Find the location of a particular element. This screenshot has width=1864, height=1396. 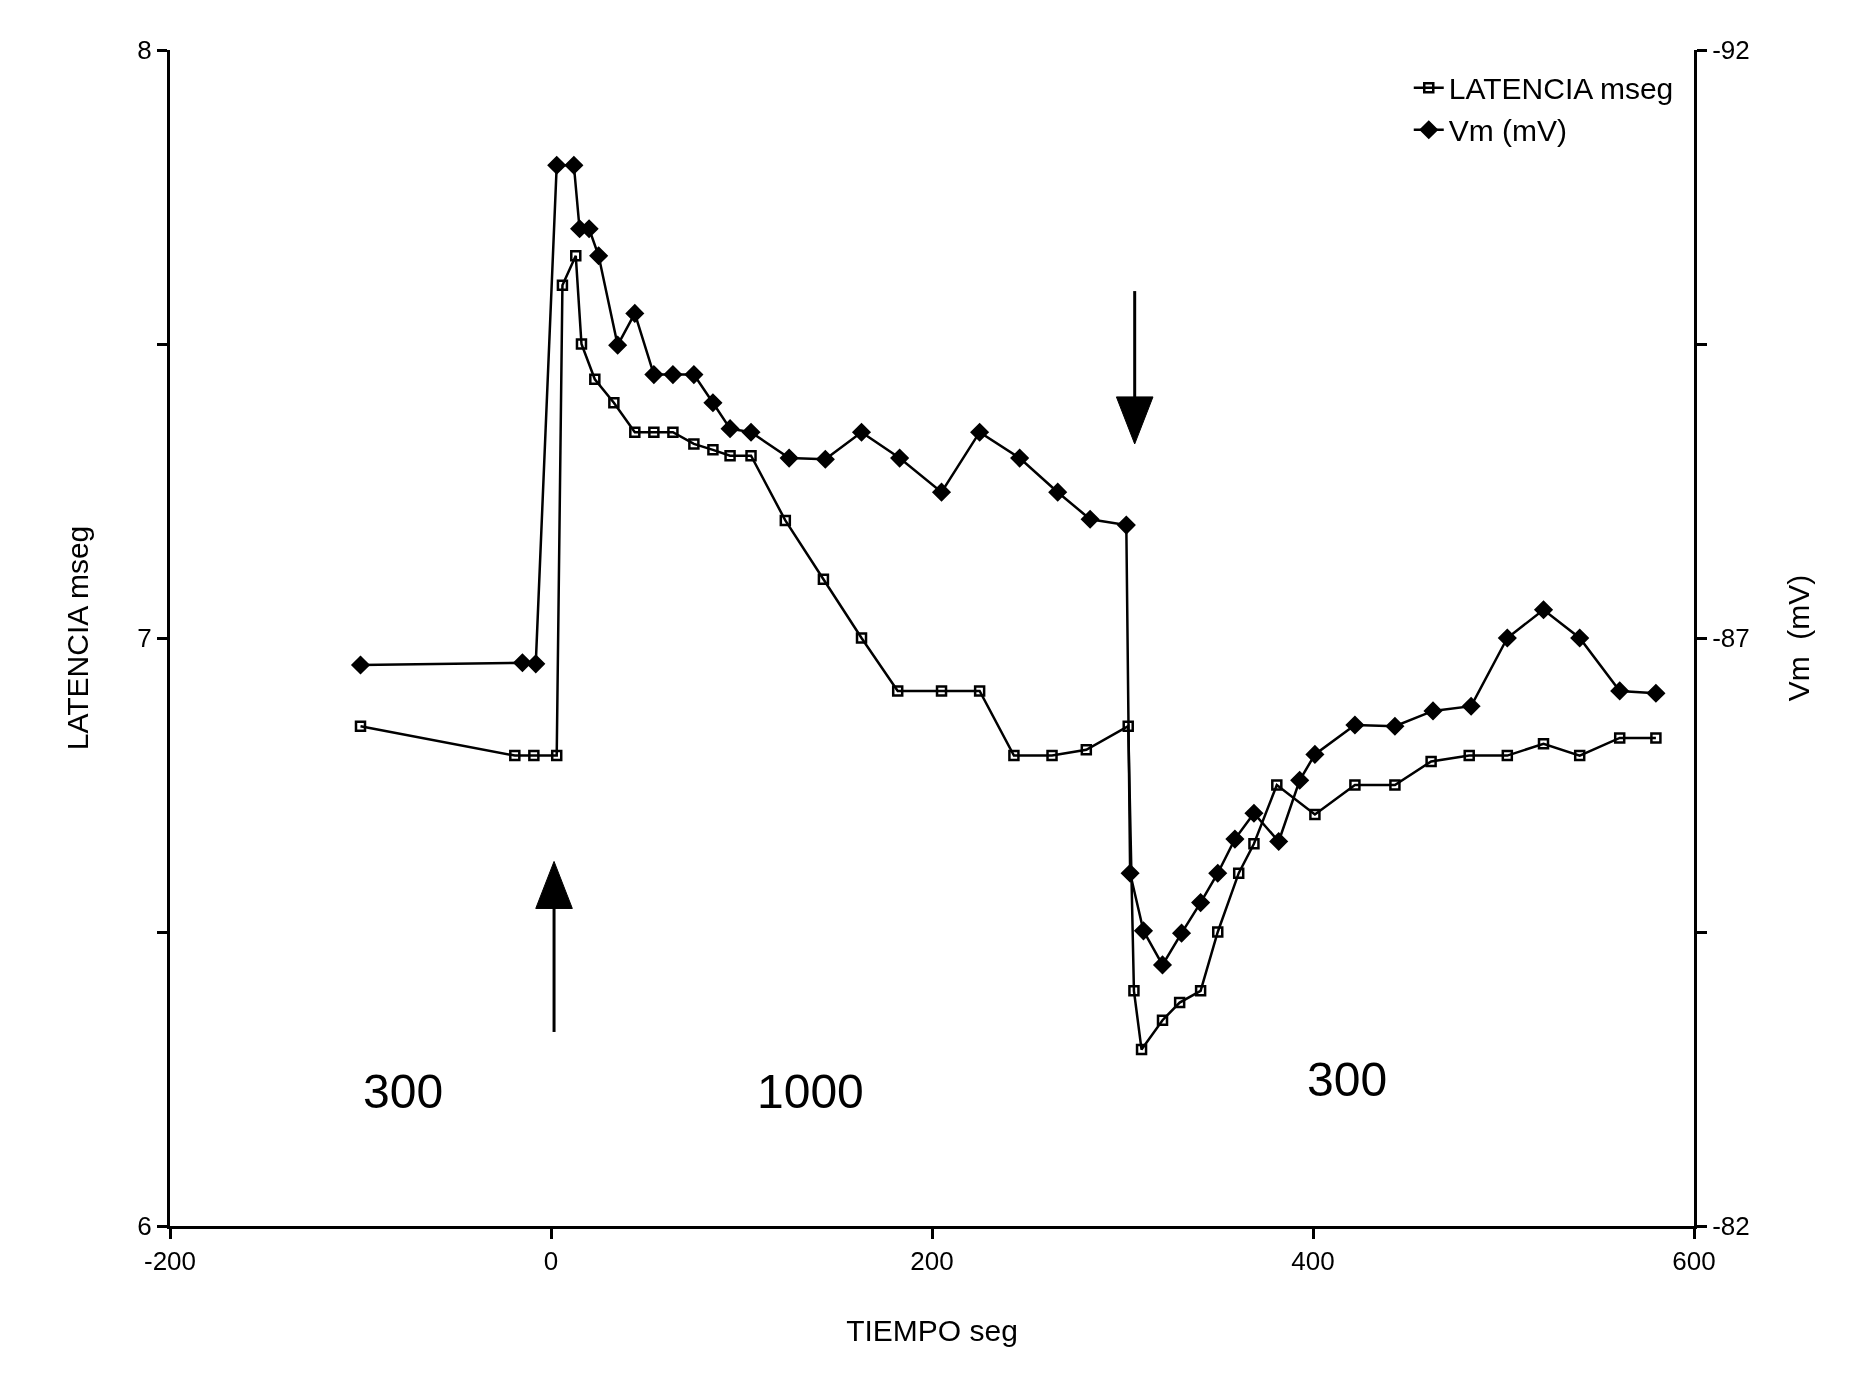

y2-tick-label: -82 is located at coordinates (1731, 1226).